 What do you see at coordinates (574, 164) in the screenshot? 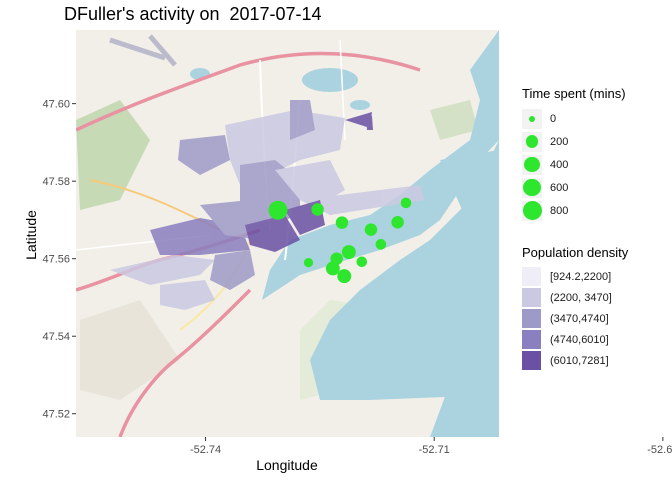
I see `legend-time-item: 400` at bounding box center [574, 164].